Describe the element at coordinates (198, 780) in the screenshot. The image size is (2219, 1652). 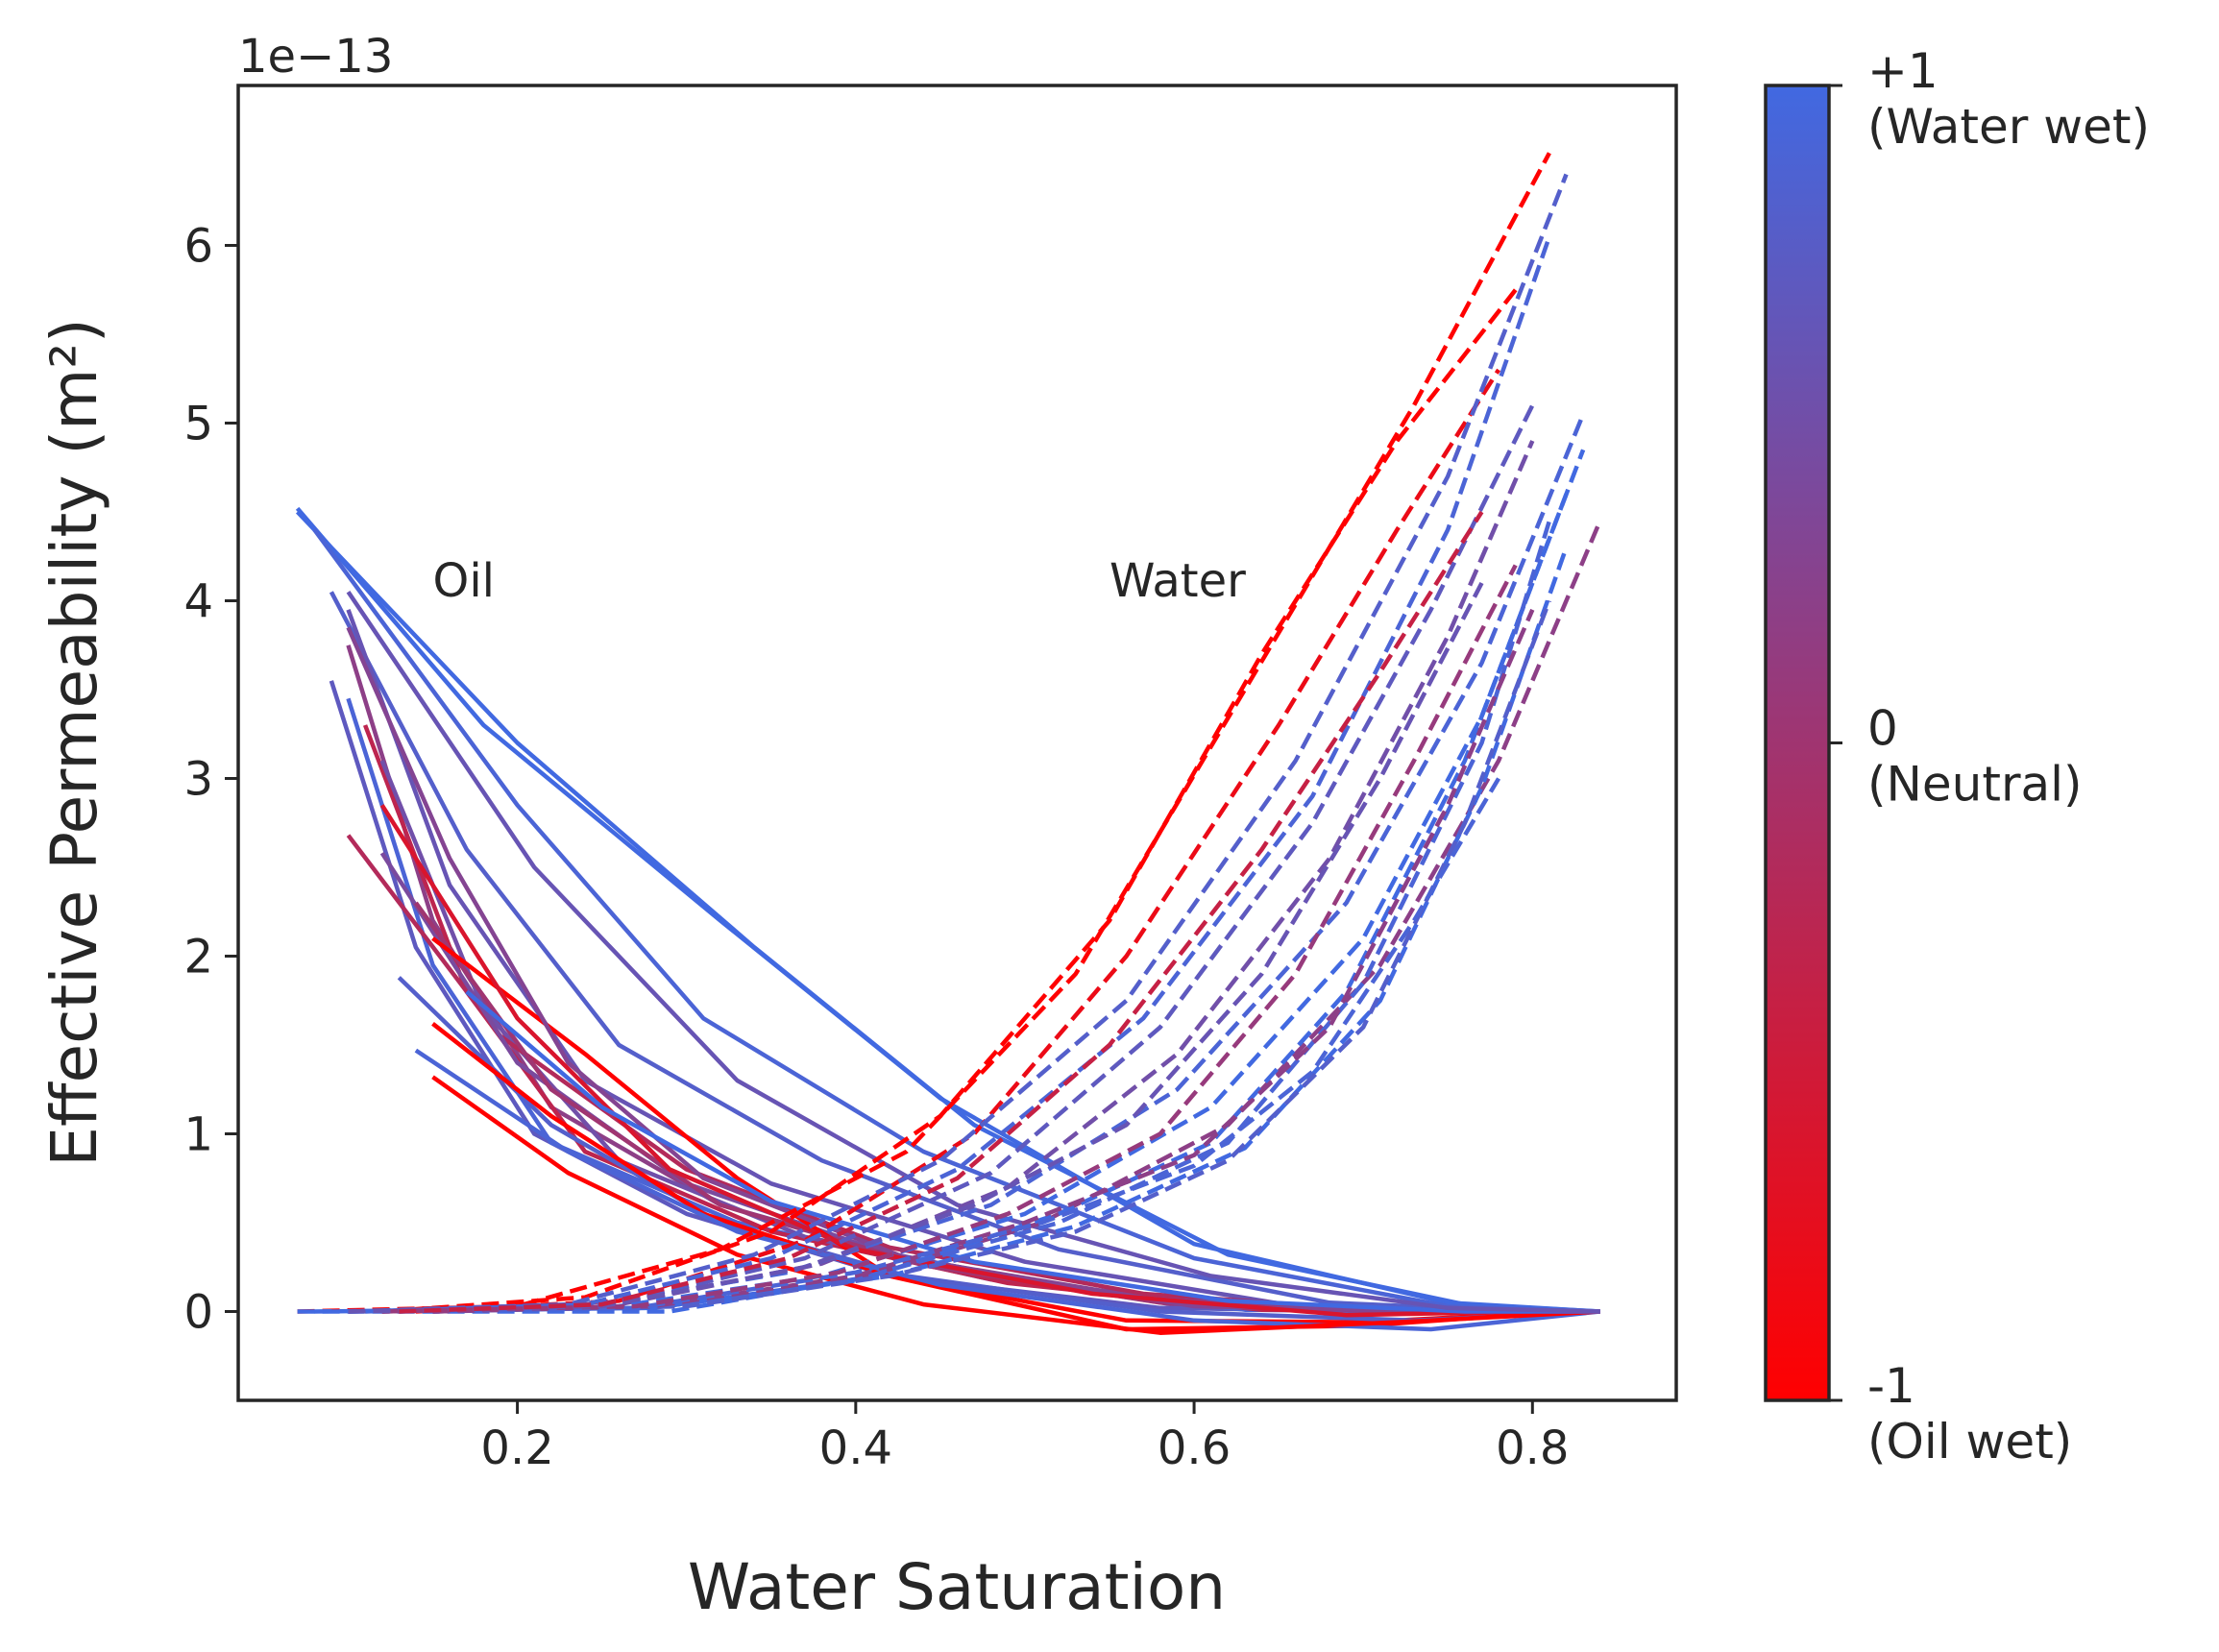
I see `y-tick-label: 3` at that location.